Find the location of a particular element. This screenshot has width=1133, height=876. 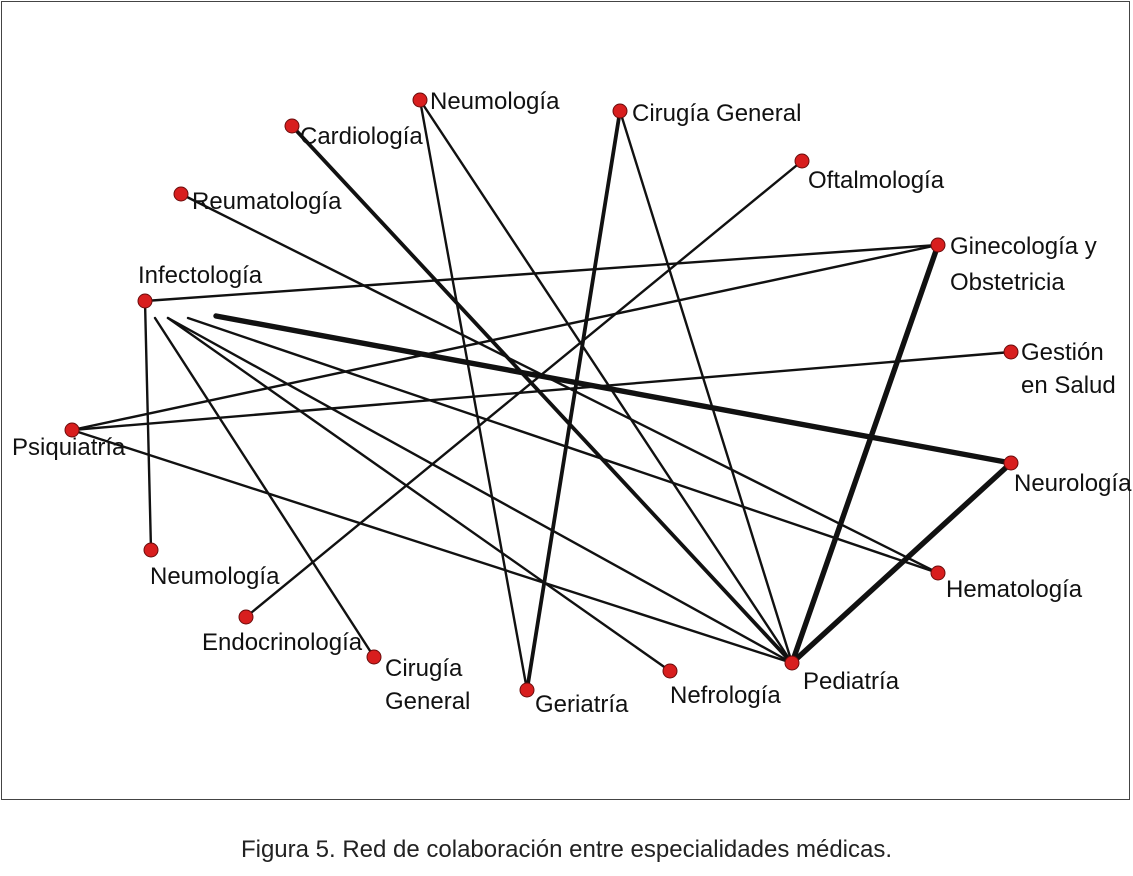

node-endocrinologia is located at coordinates (246, 617).